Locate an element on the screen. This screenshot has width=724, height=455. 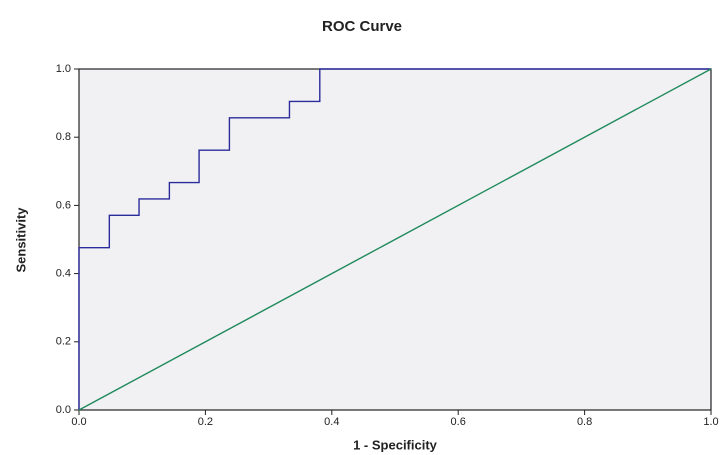
x-axis-label: 1 - Specificity is located at coordinates (395, 444).